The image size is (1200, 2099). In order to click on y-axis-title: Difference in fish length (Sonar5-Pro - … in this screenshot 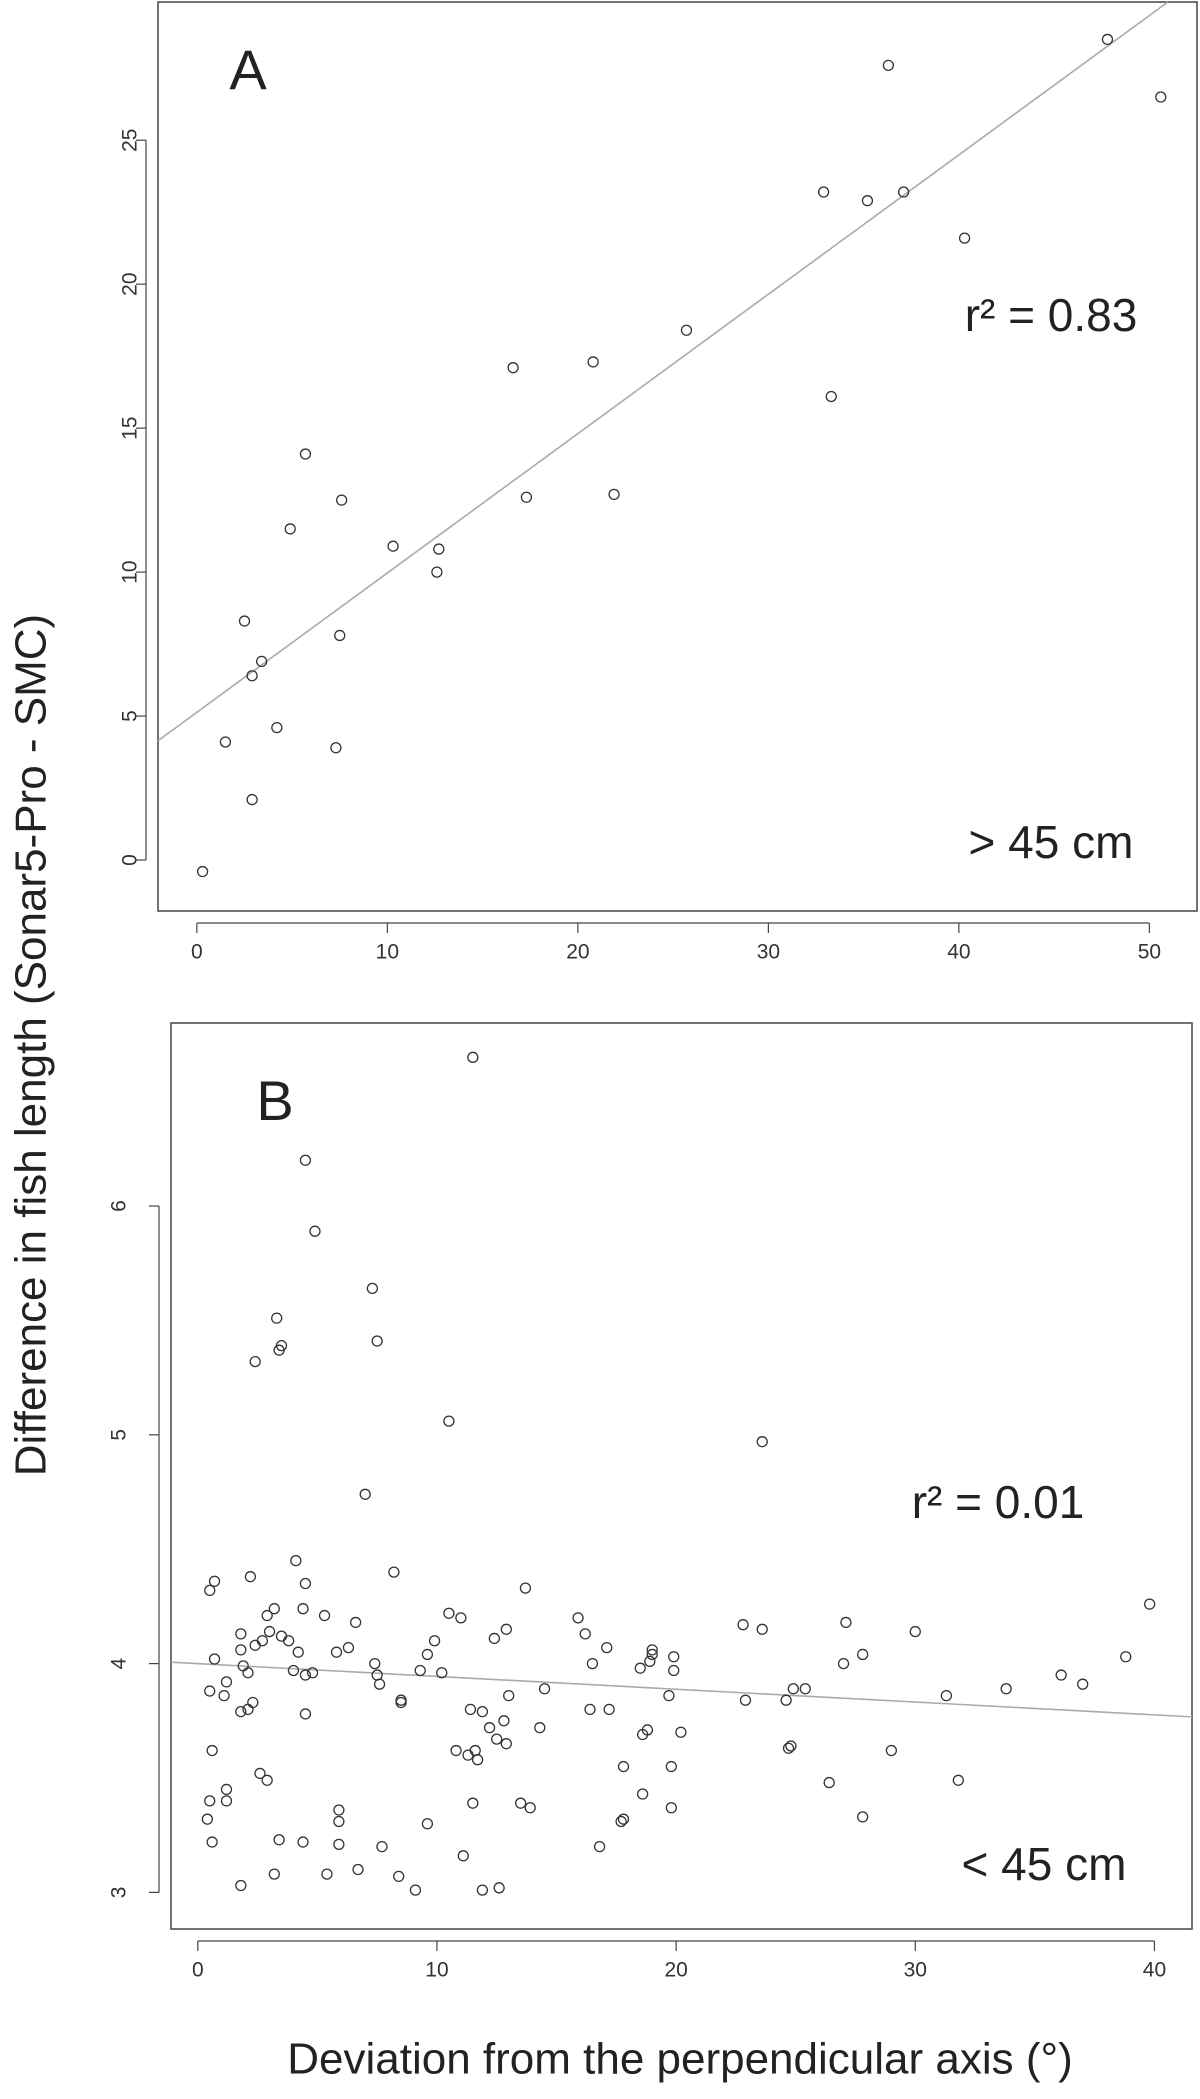, I will do `click(31, 1045)`.